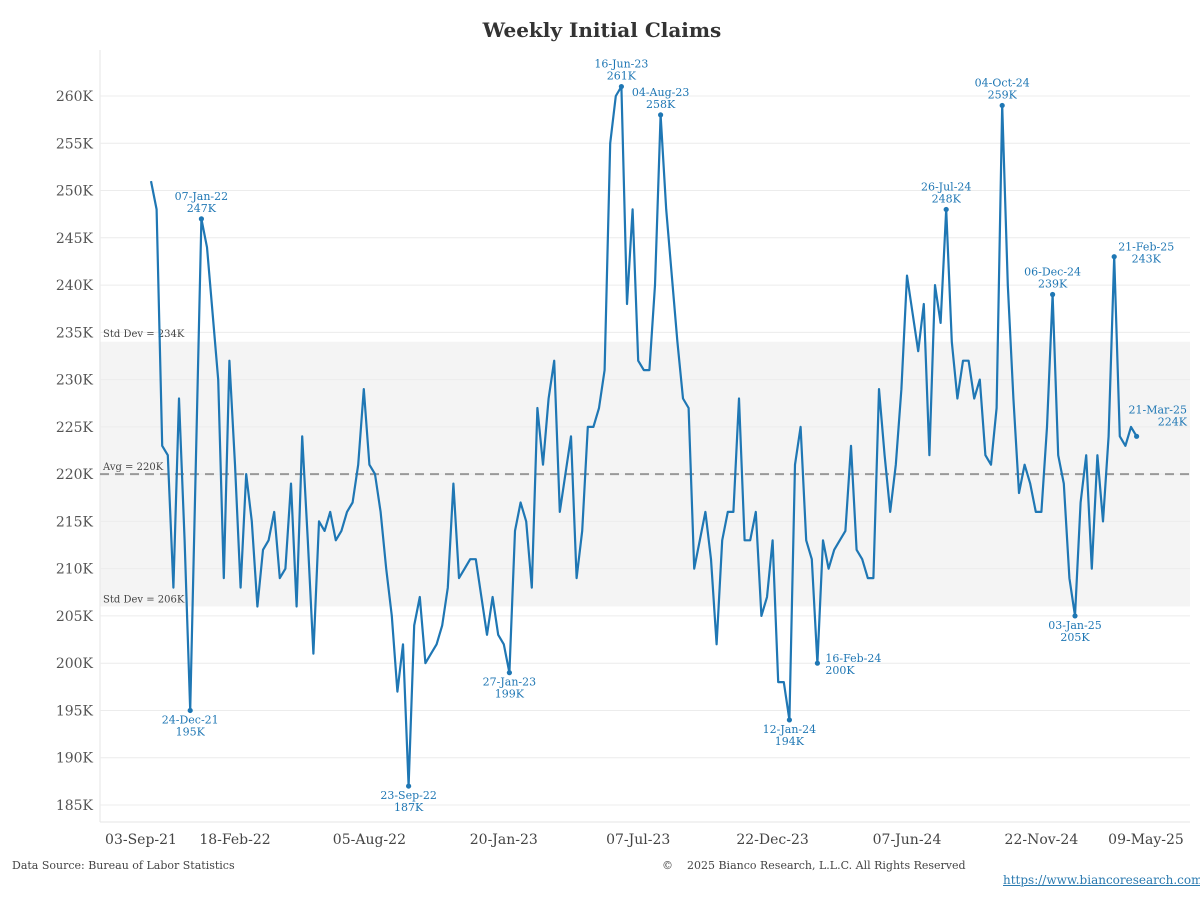 The height and width of the screenshot is (900, 1200). Describe the element at coordinates (1101, 880) in the screenshot. I see `website-link: https://www.biancoresearch.com/` at that location.